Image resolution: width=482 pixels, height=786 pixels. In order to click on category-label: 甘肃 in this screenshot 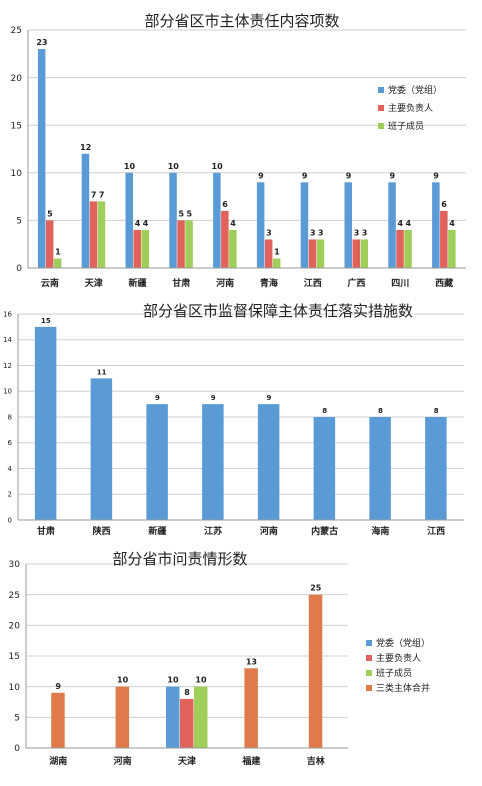, I will do `click(181, 283)`.